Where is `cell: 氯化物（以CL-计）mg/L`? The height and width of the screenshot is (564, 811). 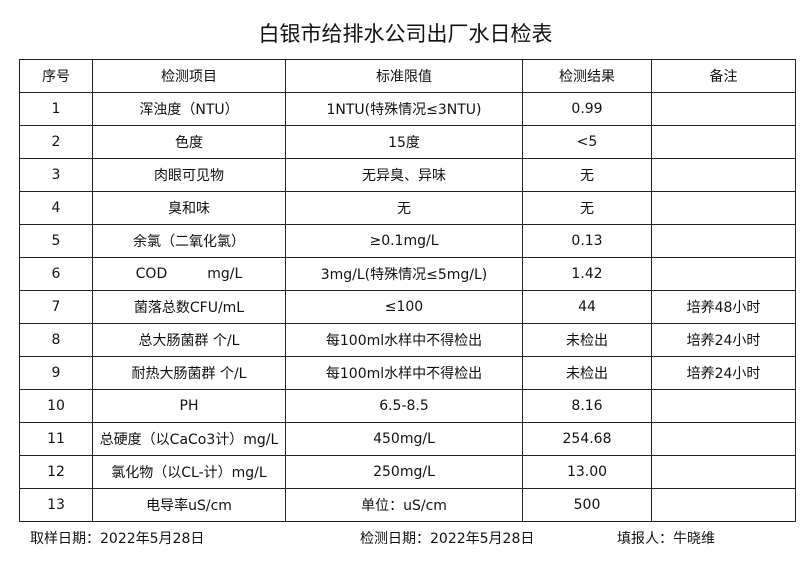
cell: 氯化物（以CL-计）mg/L is located at coordinates (189, 472).